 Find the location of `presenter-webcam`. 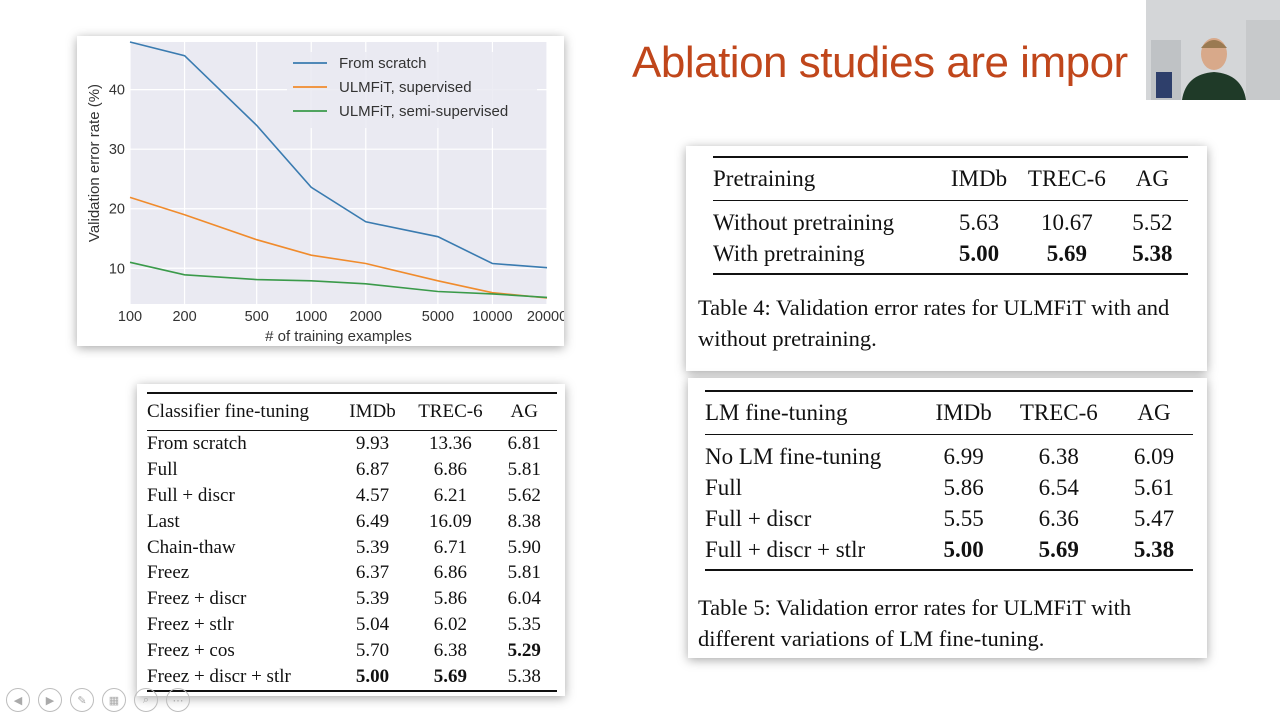

presenter-webcam is located at coordinates (1213, 50).